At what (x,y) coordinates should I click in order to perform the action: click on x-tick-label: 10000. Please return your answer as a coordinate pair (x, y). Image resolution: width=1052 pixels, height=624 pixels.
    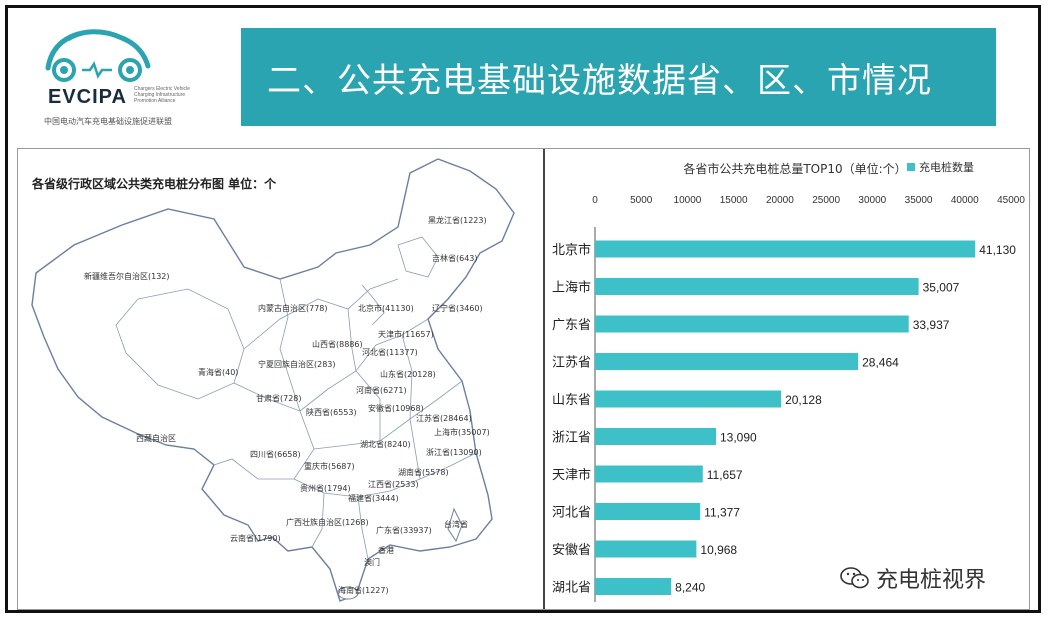
    Looking at the image, I should click on (688, 200).